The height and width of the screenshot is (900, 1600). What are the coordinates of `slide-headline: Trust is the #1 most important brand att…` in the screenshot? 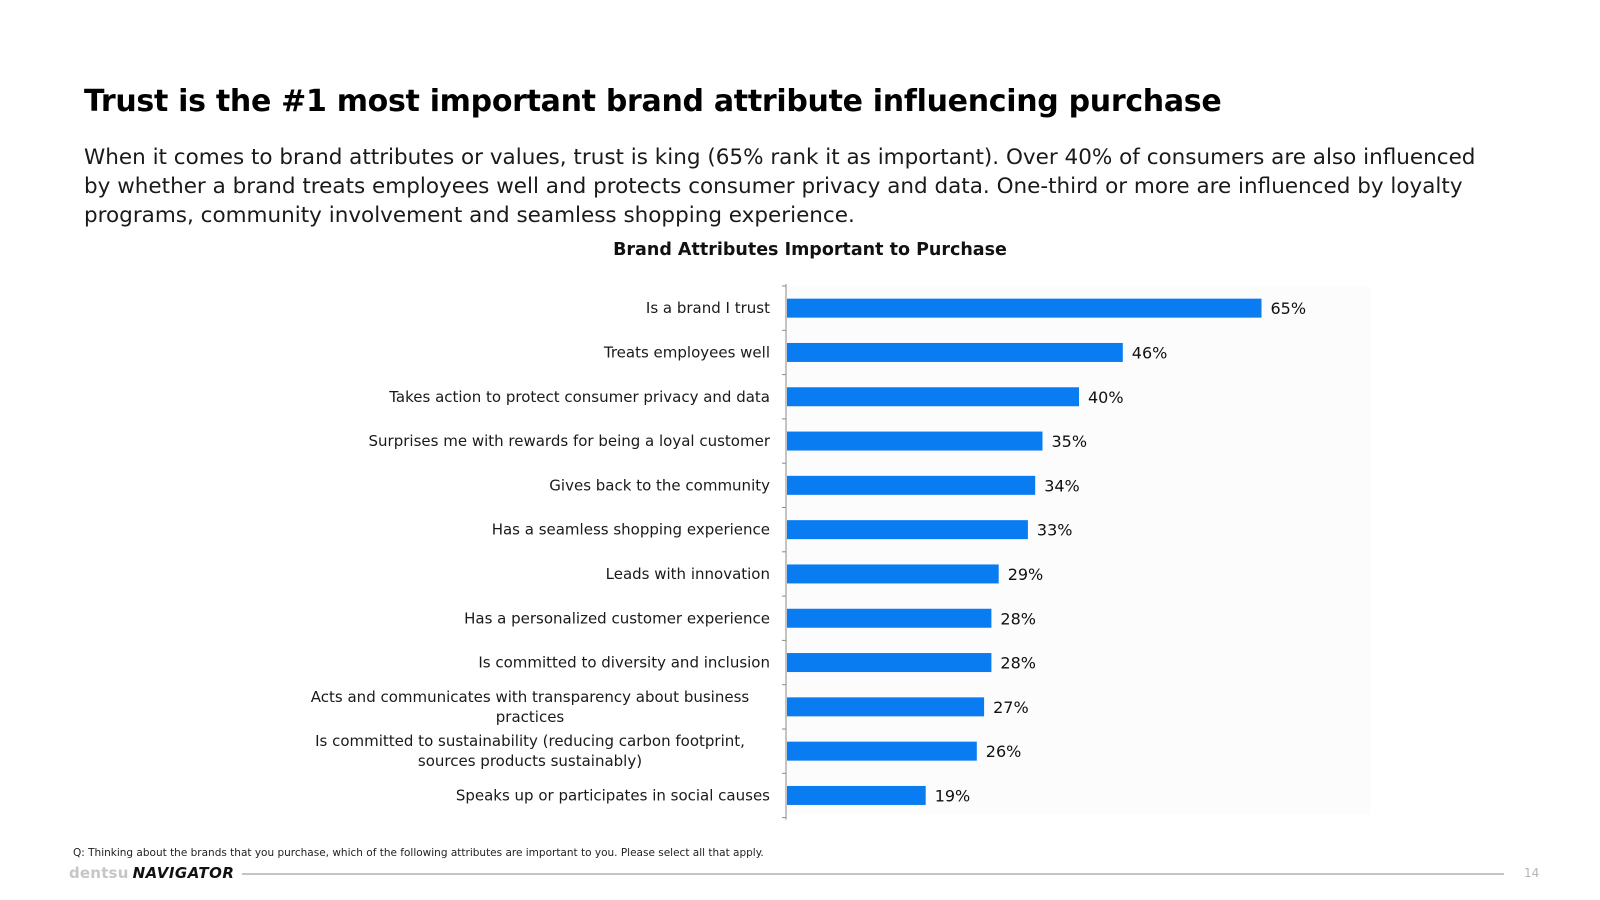 It's located at (653, 101).